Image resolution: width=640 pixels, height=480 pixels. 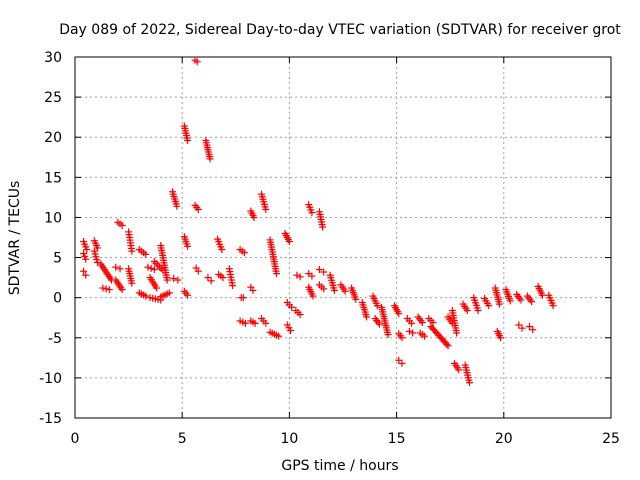 I want to click on x-tick-label: 25, so click(x=611, y=439).